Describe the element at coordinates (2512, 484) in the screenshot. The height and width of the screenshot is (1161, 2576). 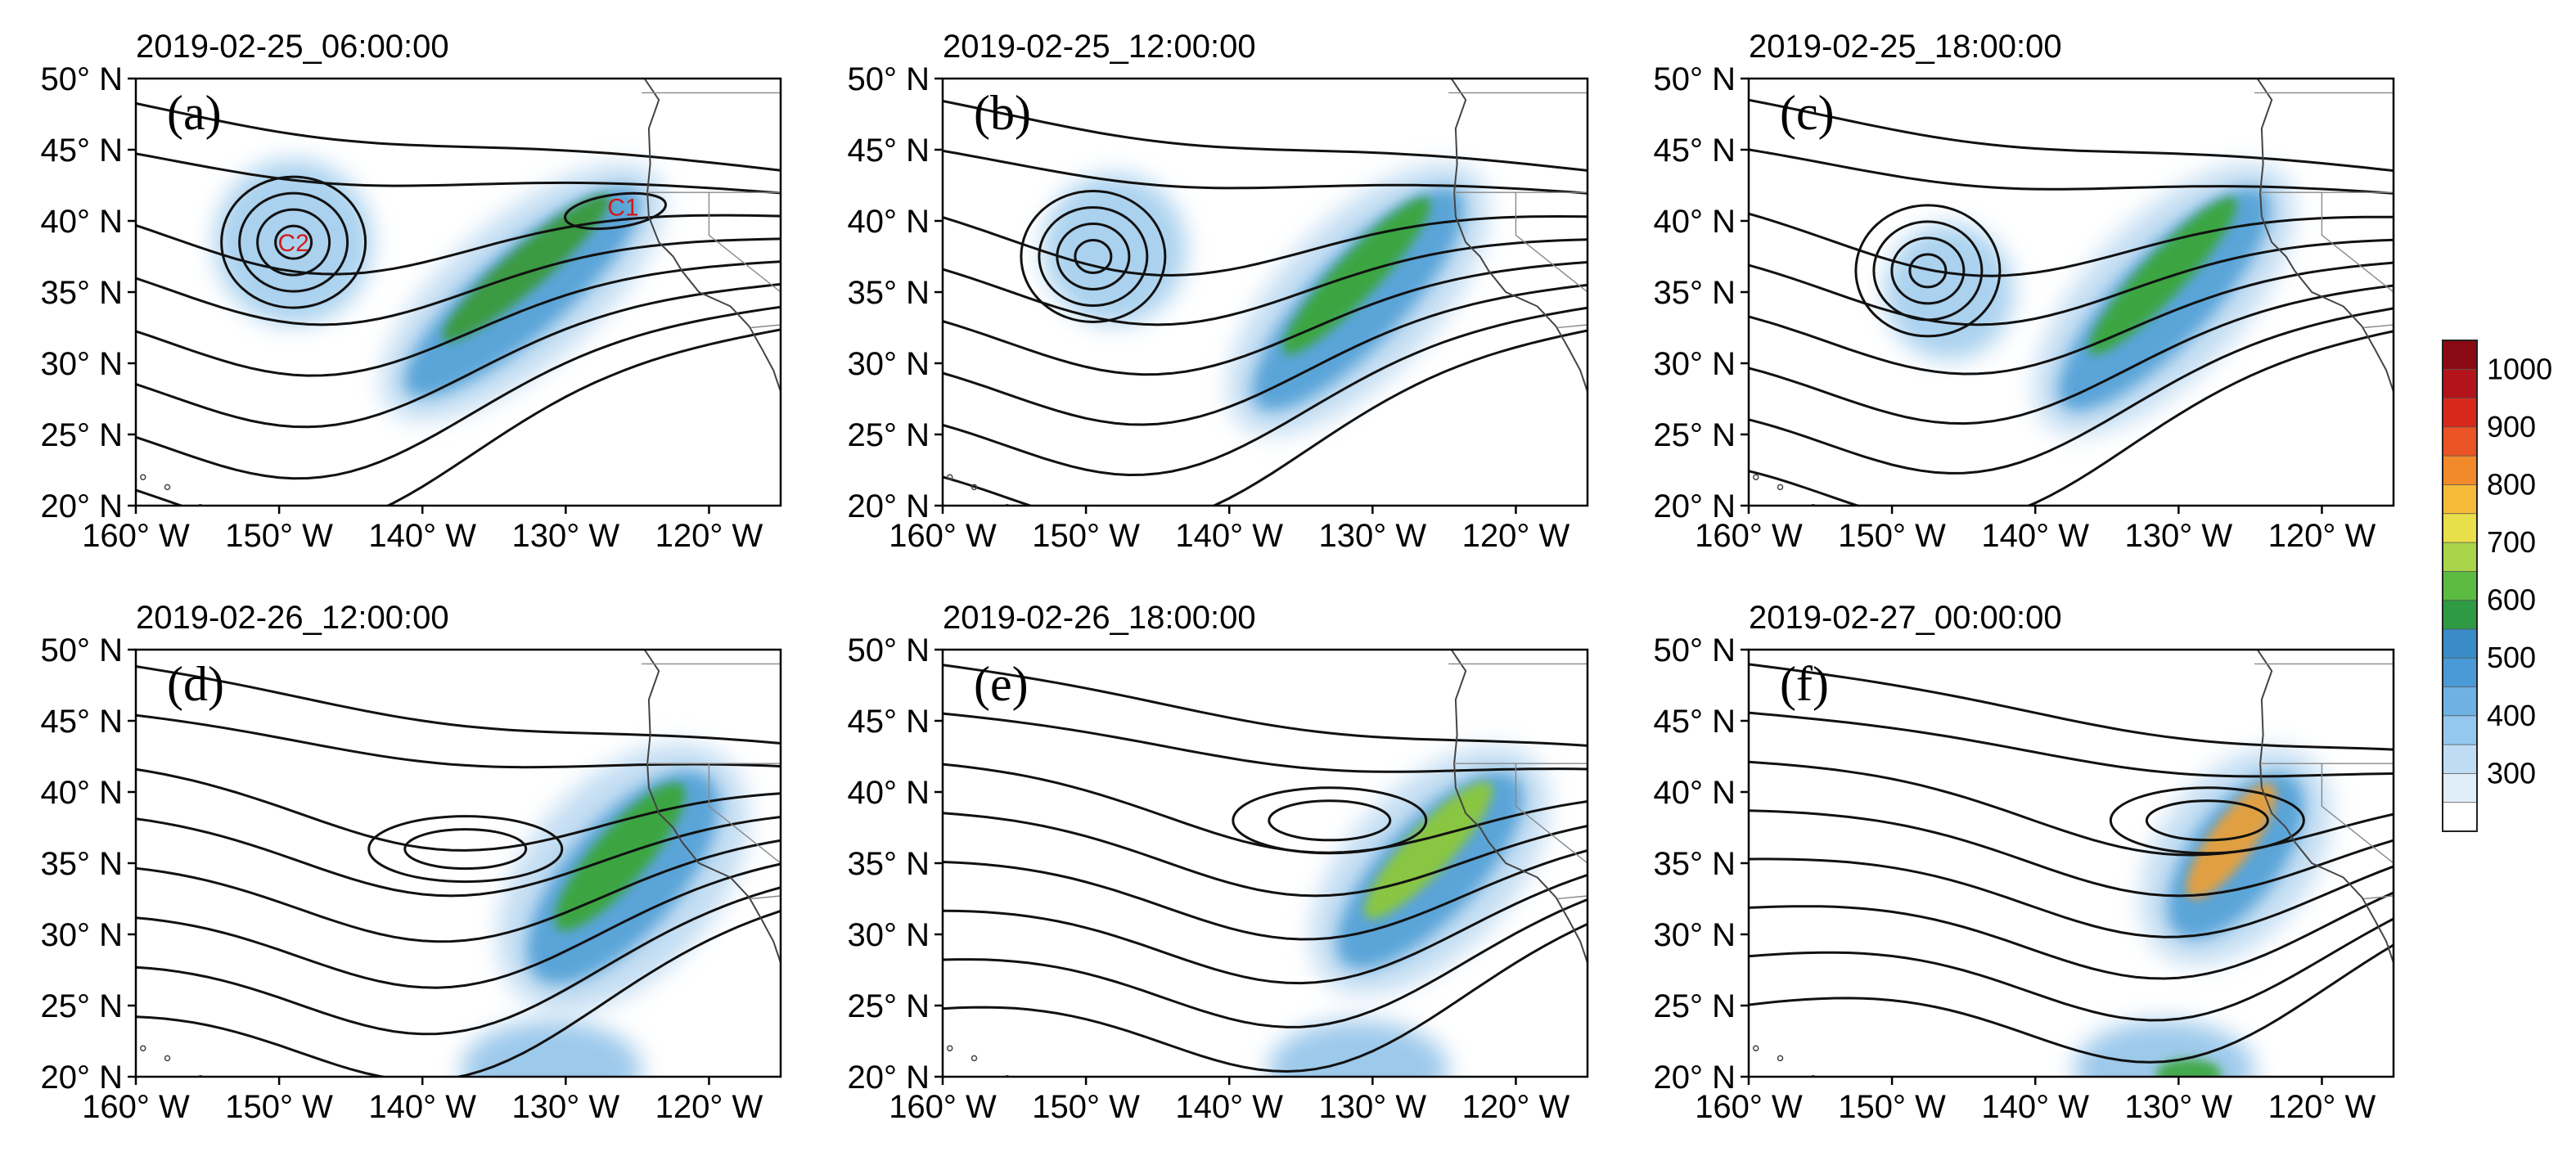
I see `colorbar-label: 800` at that location.